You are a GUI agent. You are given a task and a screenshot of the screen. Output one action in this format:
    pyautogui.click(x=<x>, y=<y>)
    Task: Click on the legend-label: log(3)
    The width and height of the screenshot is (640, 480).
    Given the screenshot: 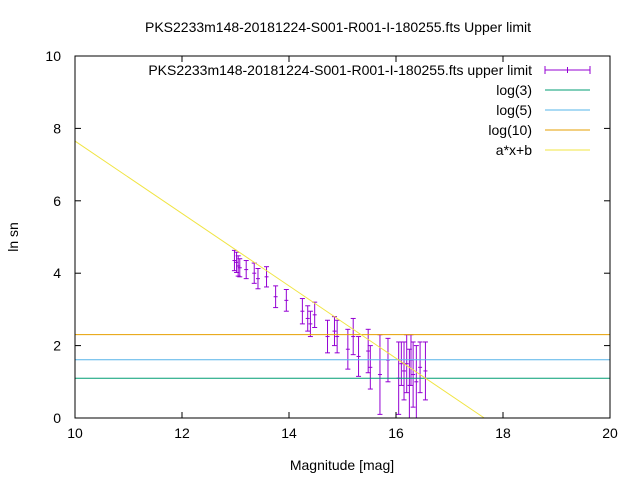 What is the action you would take?
    pyautogui.click(x=514, y=90)
    